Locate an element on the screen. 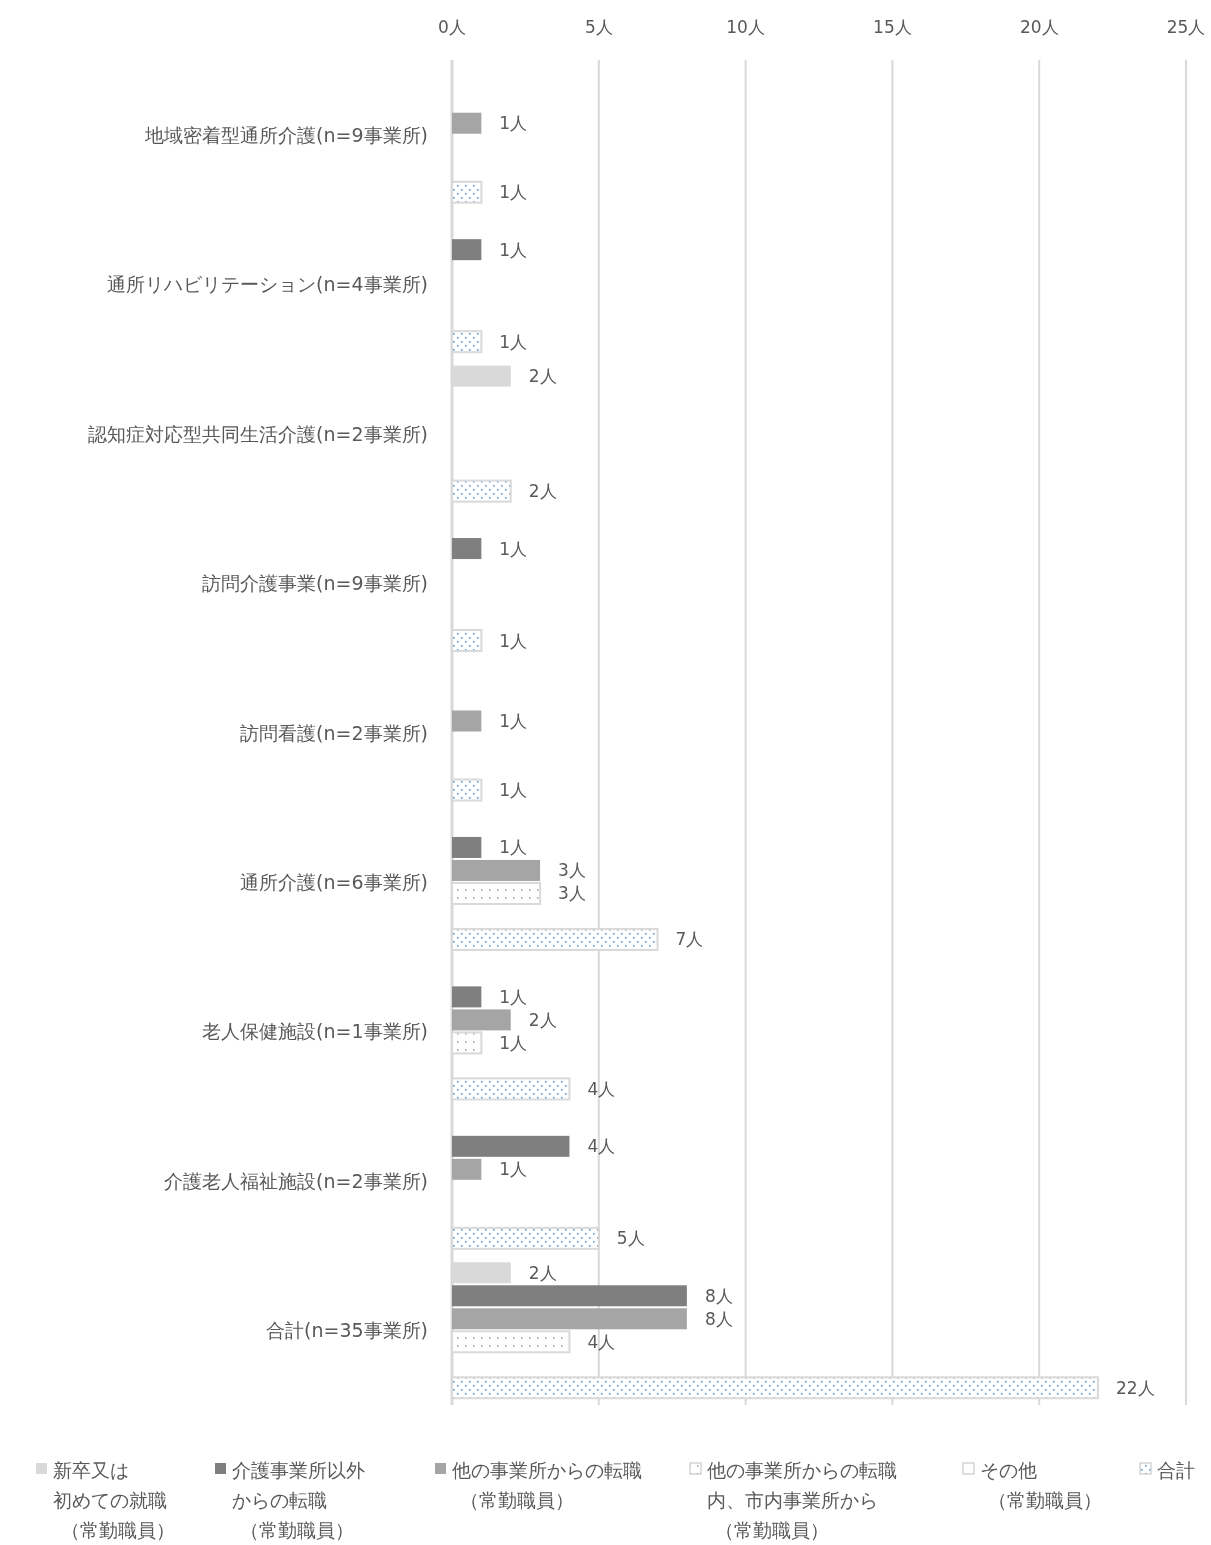 The height and width of the screenshot is (1545, 1211). data-label: 22人 is located at coordinates (1135, 1387).